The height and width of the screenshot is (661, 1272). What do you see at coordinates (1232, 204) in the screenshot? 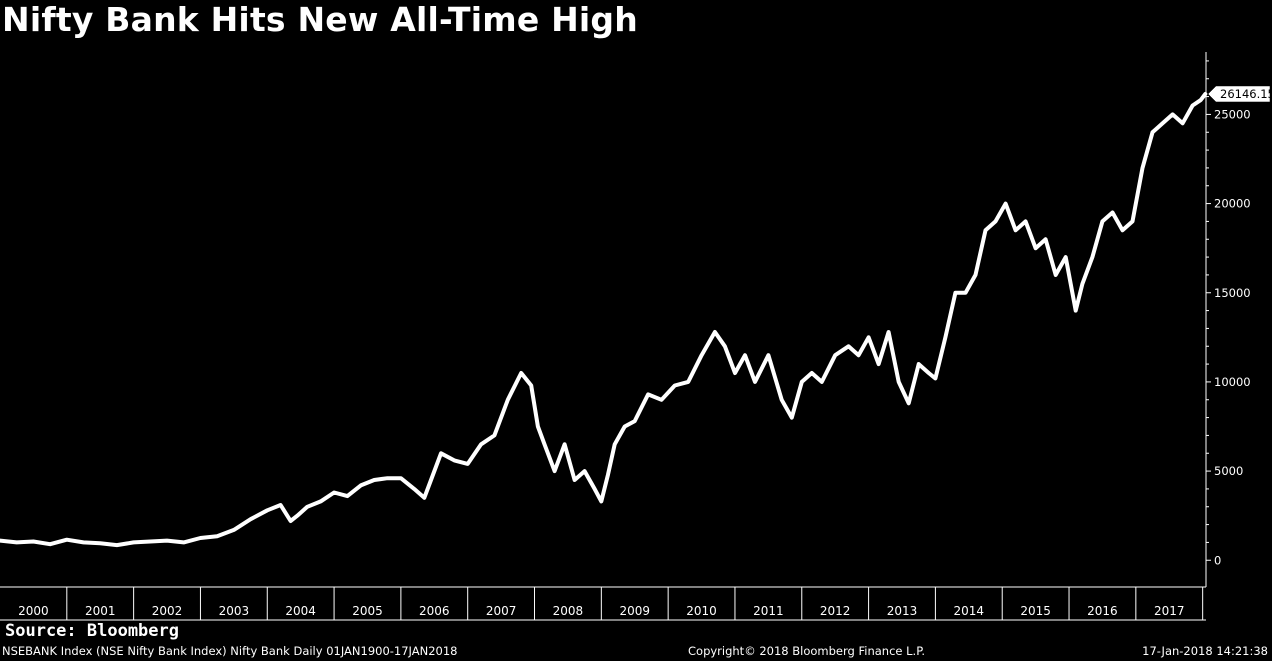
I see `y-tick-label: 20000` at bounding box center [1232, 204].